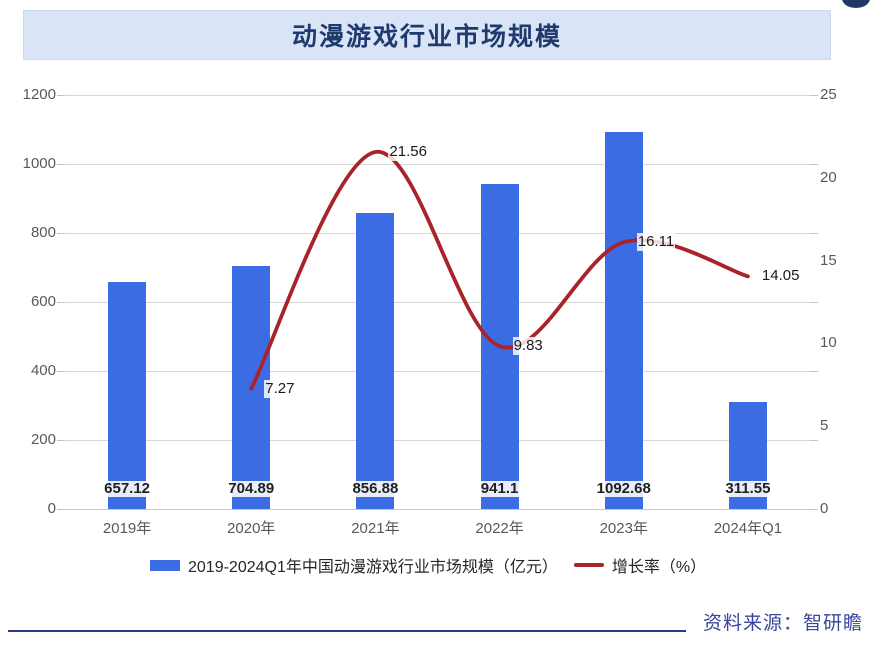 This screenshot has height=655, width=891. Describe the element at coordinates (659, 567) in the screenshot. I see `legend-line-label: 增长率（%）` at that location.